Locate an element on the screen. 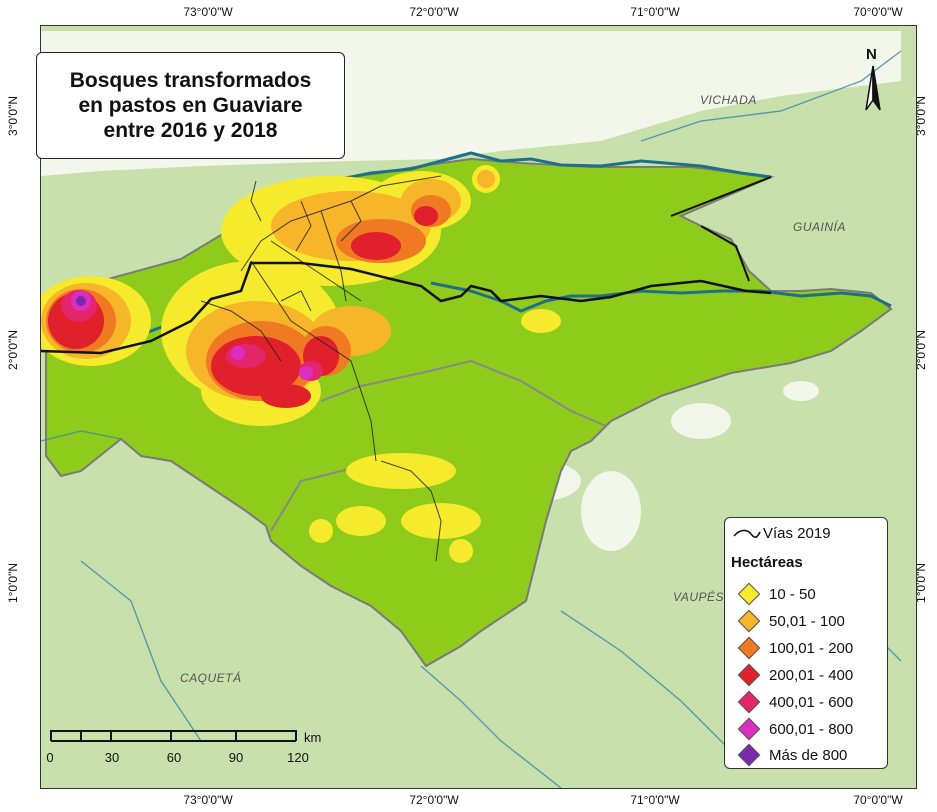 The width and height of the screenshot is (937, 812). map-title-line-2: en pastos en Guaviare is located at coordinates (190, 105).